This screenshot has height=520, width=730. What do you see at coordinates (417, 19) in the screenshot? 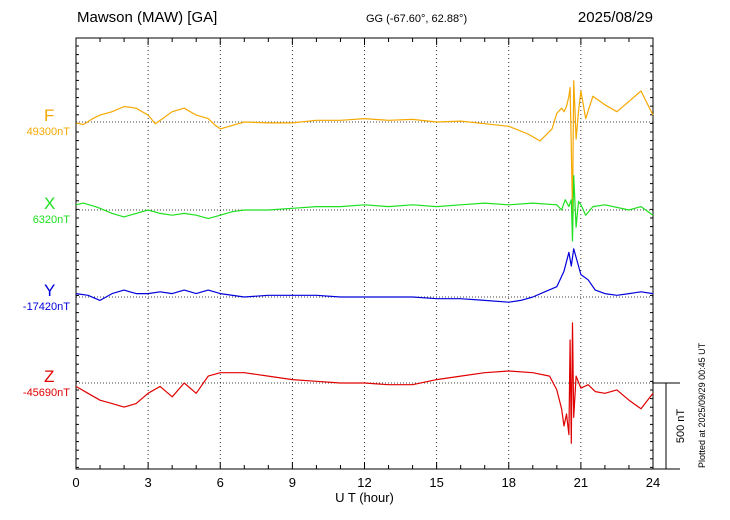
I see `geographic-coordinates: GG (-67.60°, 62.88°)` at bounding box center [417, 19].